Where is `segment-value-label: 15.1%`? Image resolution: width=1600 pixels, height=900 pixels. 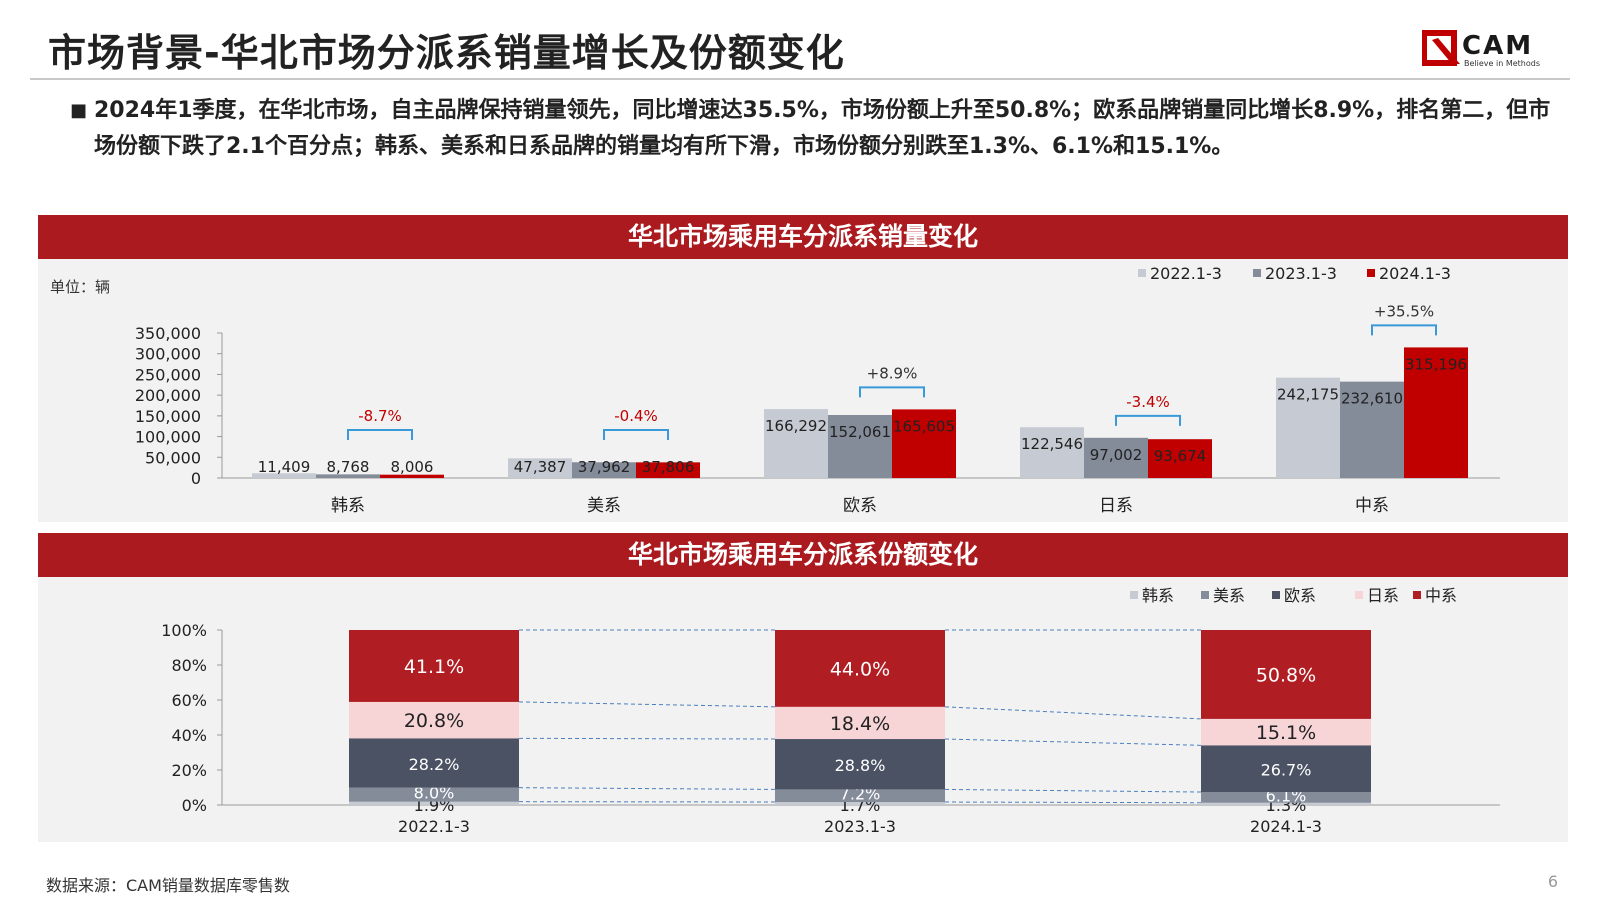
segment-value-label: 15.1% is located at coordinates (1286, 733).